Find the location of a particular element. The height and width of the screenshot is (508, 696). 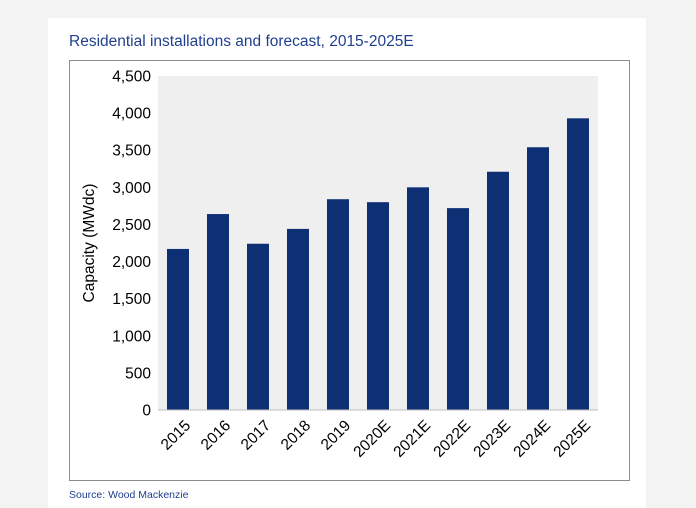

source-note: Source: Wood Mackenzie is located at coordinates (129, 495).